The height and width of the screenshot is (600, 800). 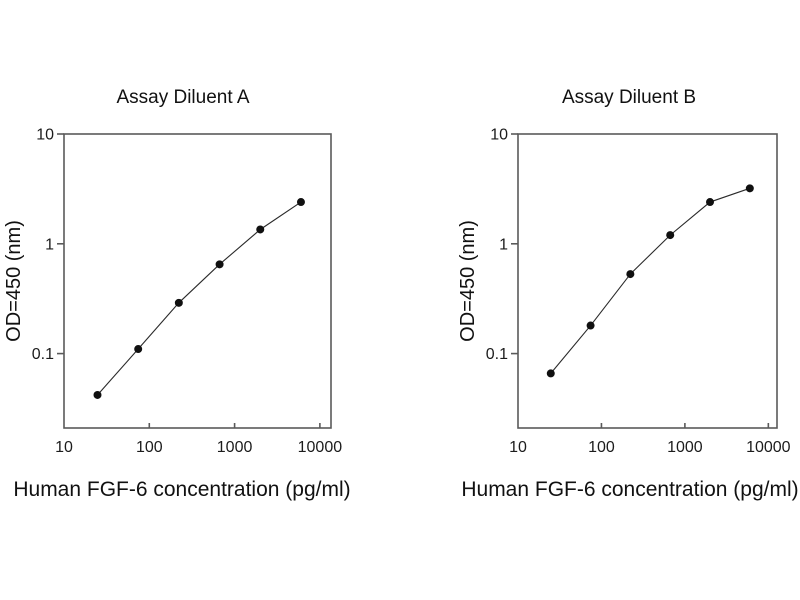 I want to click on chart-title: Assay Diluent A, so click(x=182, y=97).